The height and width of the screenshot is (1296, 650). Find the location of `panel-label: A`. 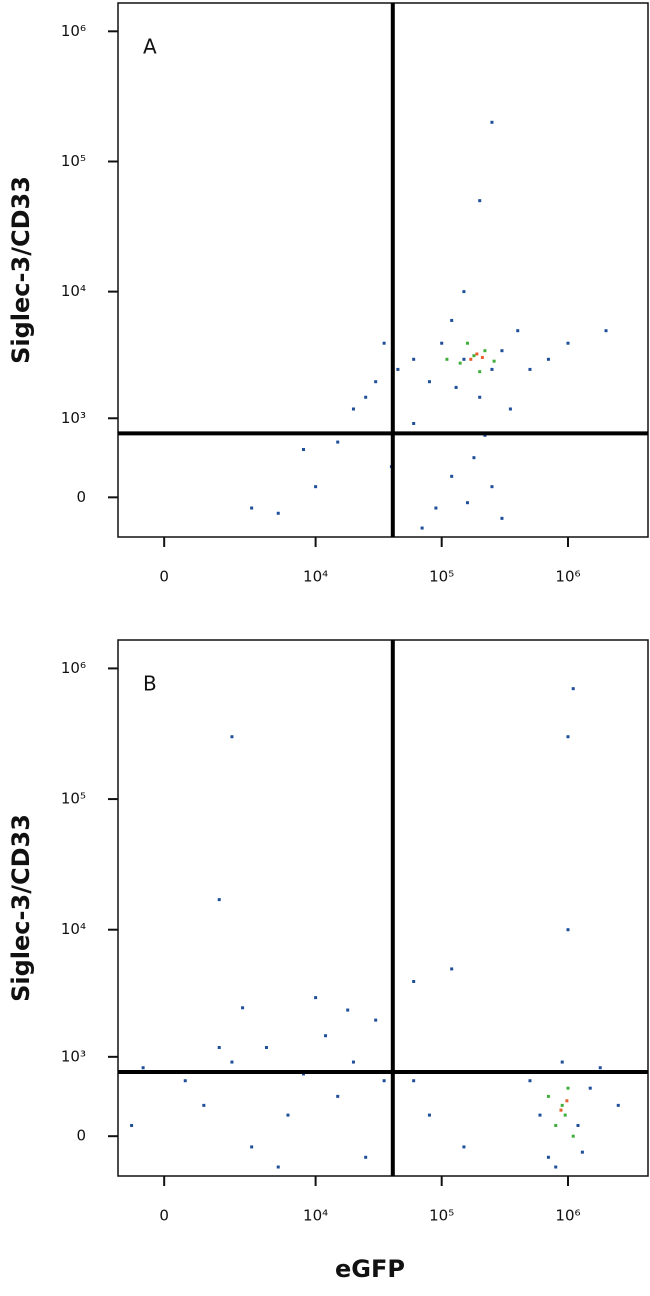

panel-label: A is located at coordinates (150, 47).